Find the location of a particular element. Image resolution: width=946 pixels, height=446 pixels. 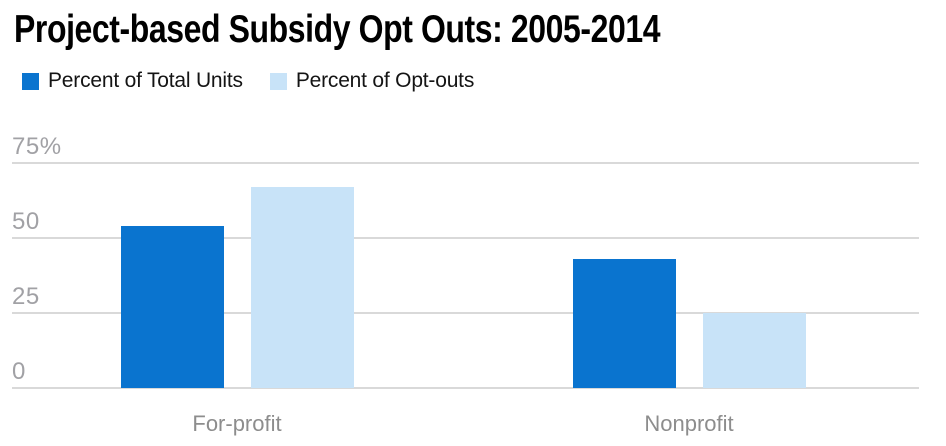

legend-swatch-opt-outs is located at coordinates (278, 81).